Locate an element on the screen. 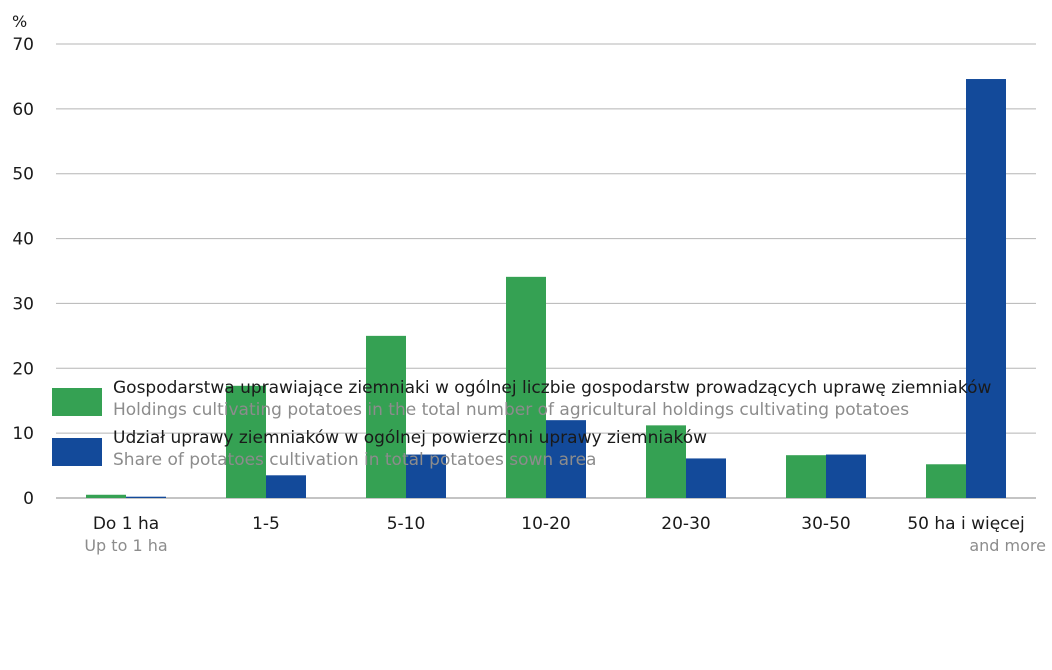 The height and width of the screenshot is (670, 1052). x-tick-label: 10-20 is located at coordinates (545, 524).